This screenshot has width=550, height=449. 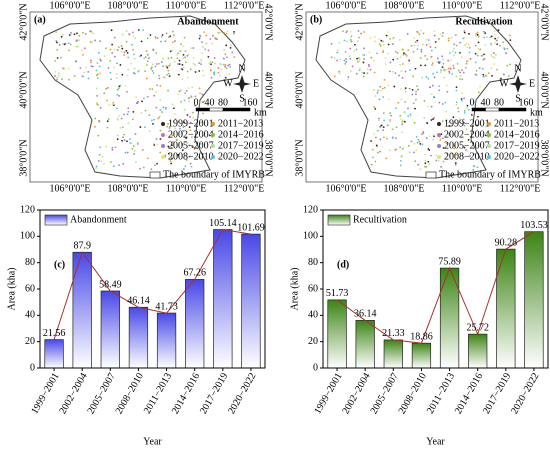 I want to click on compass-label: S, so click(x=242, y=98).